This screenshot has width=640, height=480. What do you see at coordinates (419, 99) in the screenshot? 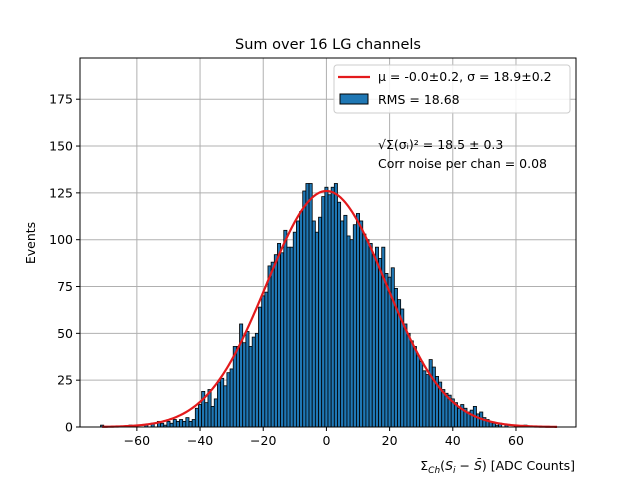
I see `legend-hist-label: RMS = 18.68` at bounding box center [419, 99].